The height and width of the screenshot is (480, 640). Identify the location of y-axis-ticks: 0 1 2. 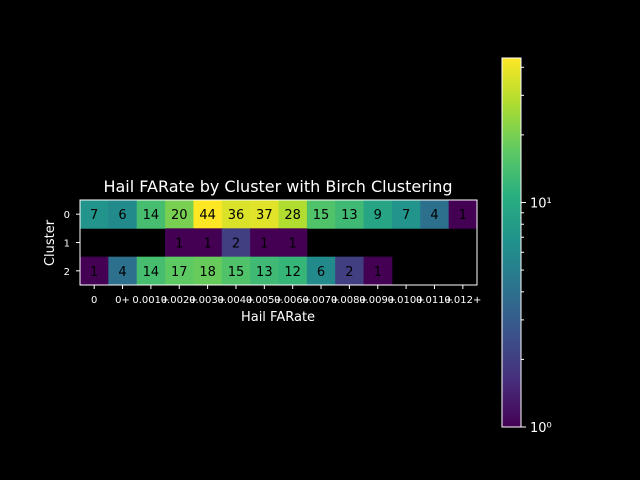
(72, 244).